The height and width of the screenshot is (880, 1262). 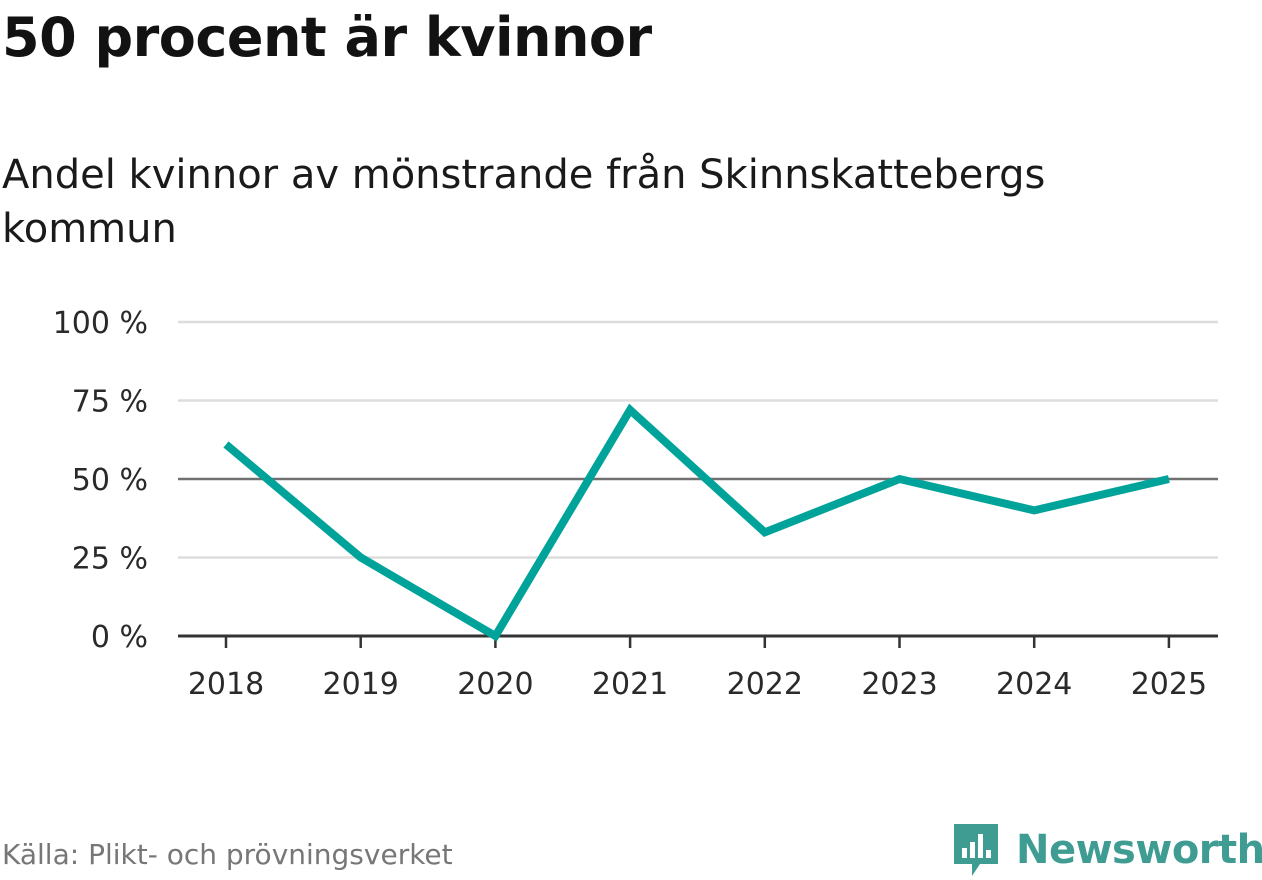 I want to click on y-tick-label: 75 %, so click(x=110, y=402).